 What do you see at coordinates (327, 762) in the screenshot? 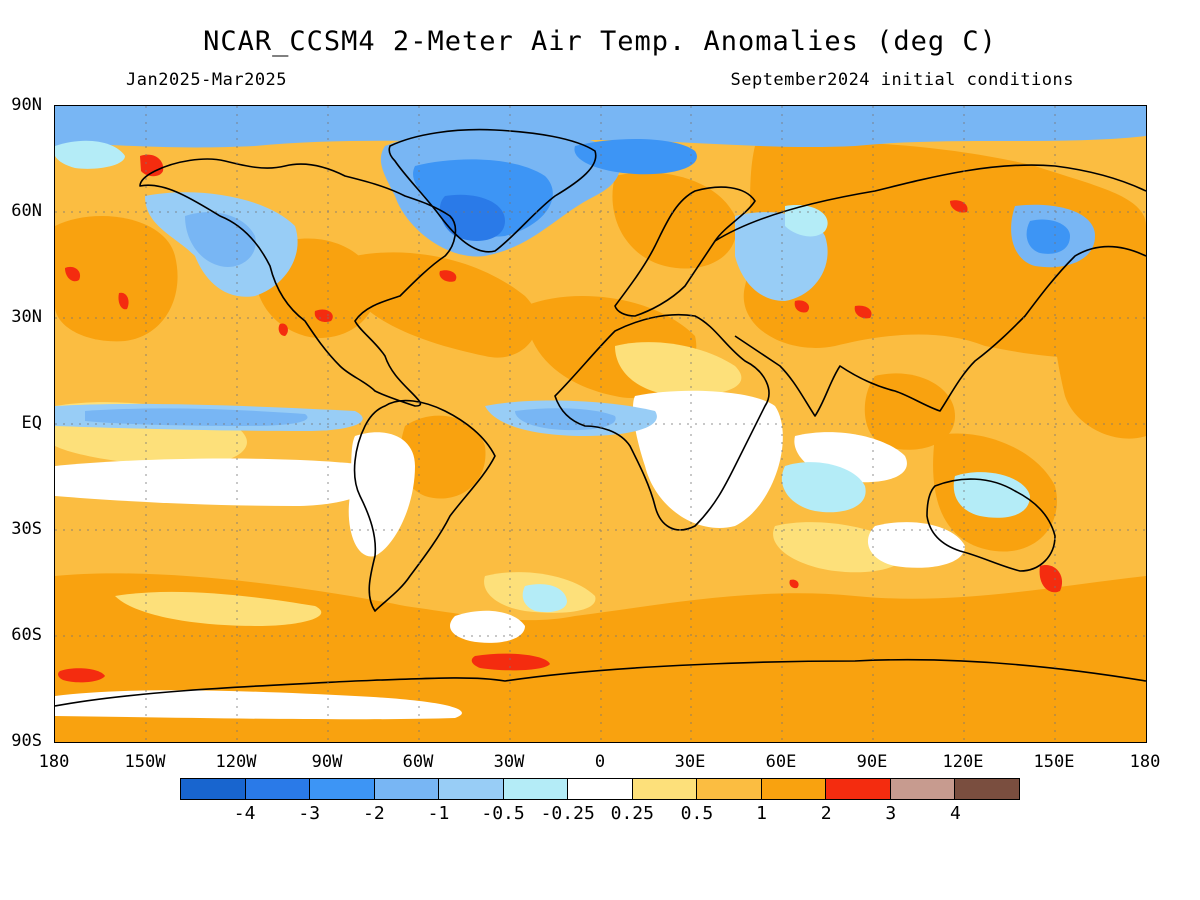
I see `lon-label-90w: 90W` at bounding box center [327, 762].